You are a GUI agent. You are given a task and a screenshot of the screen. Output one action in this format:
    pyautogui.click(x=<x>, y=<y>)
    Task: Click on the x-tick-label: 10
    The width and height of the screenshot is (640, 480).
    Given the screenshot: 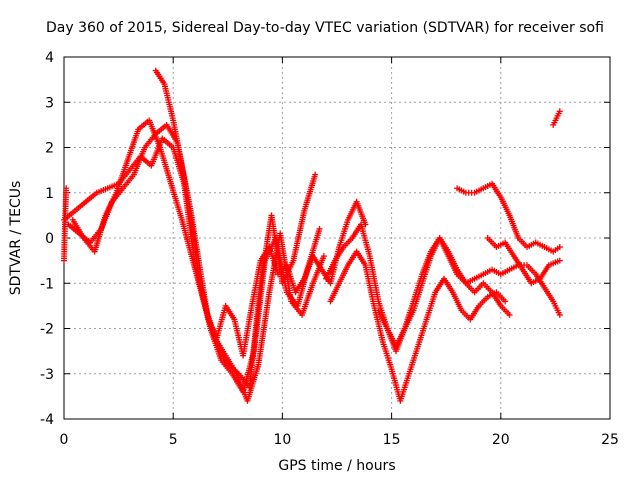 What is the action you would take?
    pyautogui.click(x=282, y=440)
    